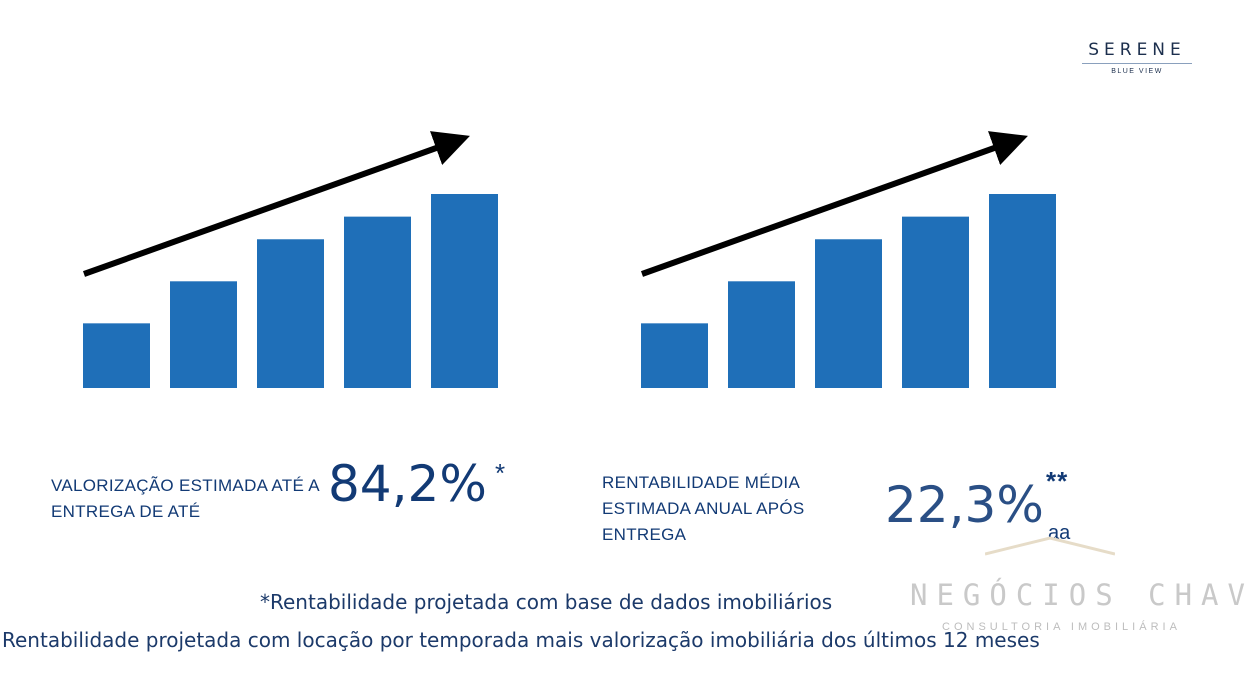 This screenshot has height=678, width=1250. I want to click on serene-logo: SERENE BLUE VIEW, so click(1137, 57).